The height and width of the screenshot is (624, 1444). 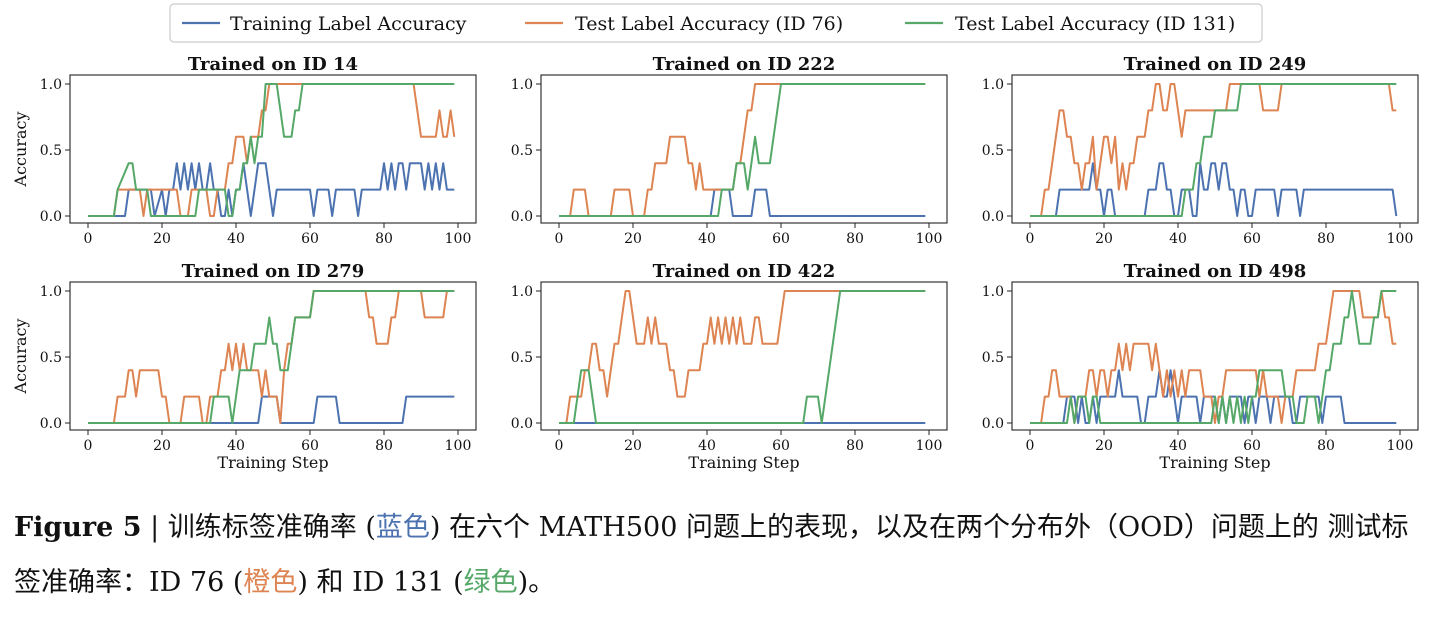 What do you see at coordinates (348, 24) in the screenshot?
I see `legend-label-training: Training Label Accuracy` at bounding box center [348, 24].